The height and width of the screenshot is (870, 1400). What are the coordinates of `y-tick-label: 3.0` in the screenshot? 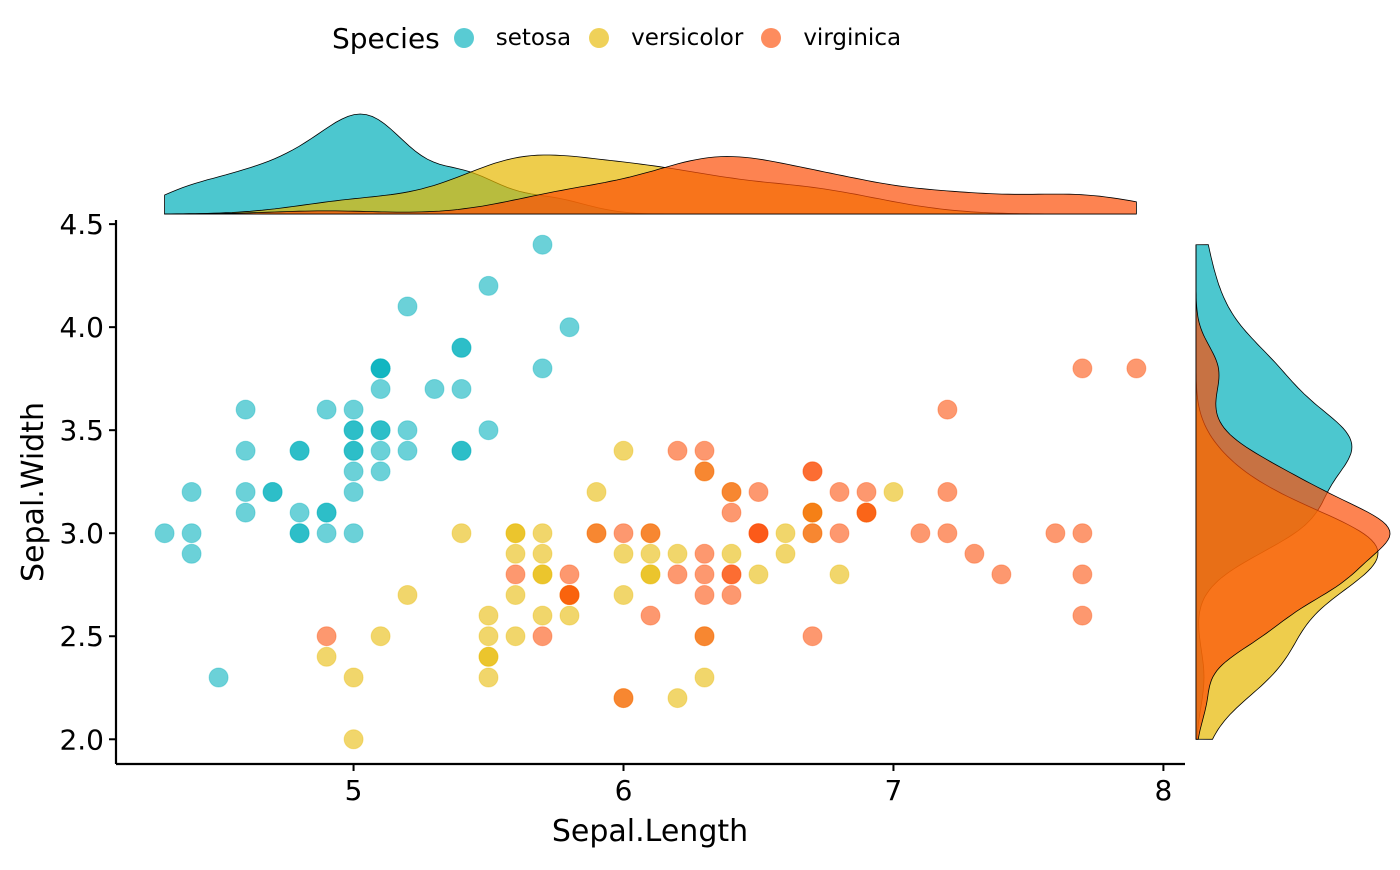 It's located at (81, 533).